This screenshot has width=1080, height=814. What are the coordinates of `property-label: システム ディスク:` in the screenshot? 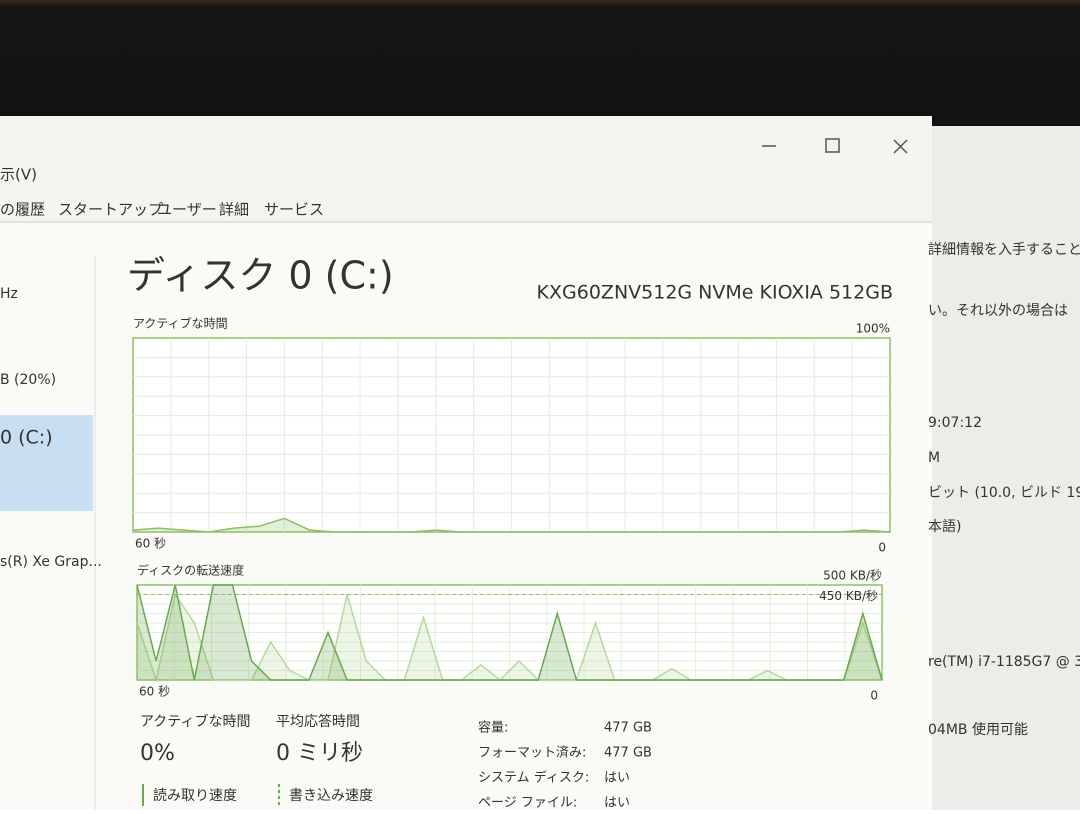 It's located at (533, 778).